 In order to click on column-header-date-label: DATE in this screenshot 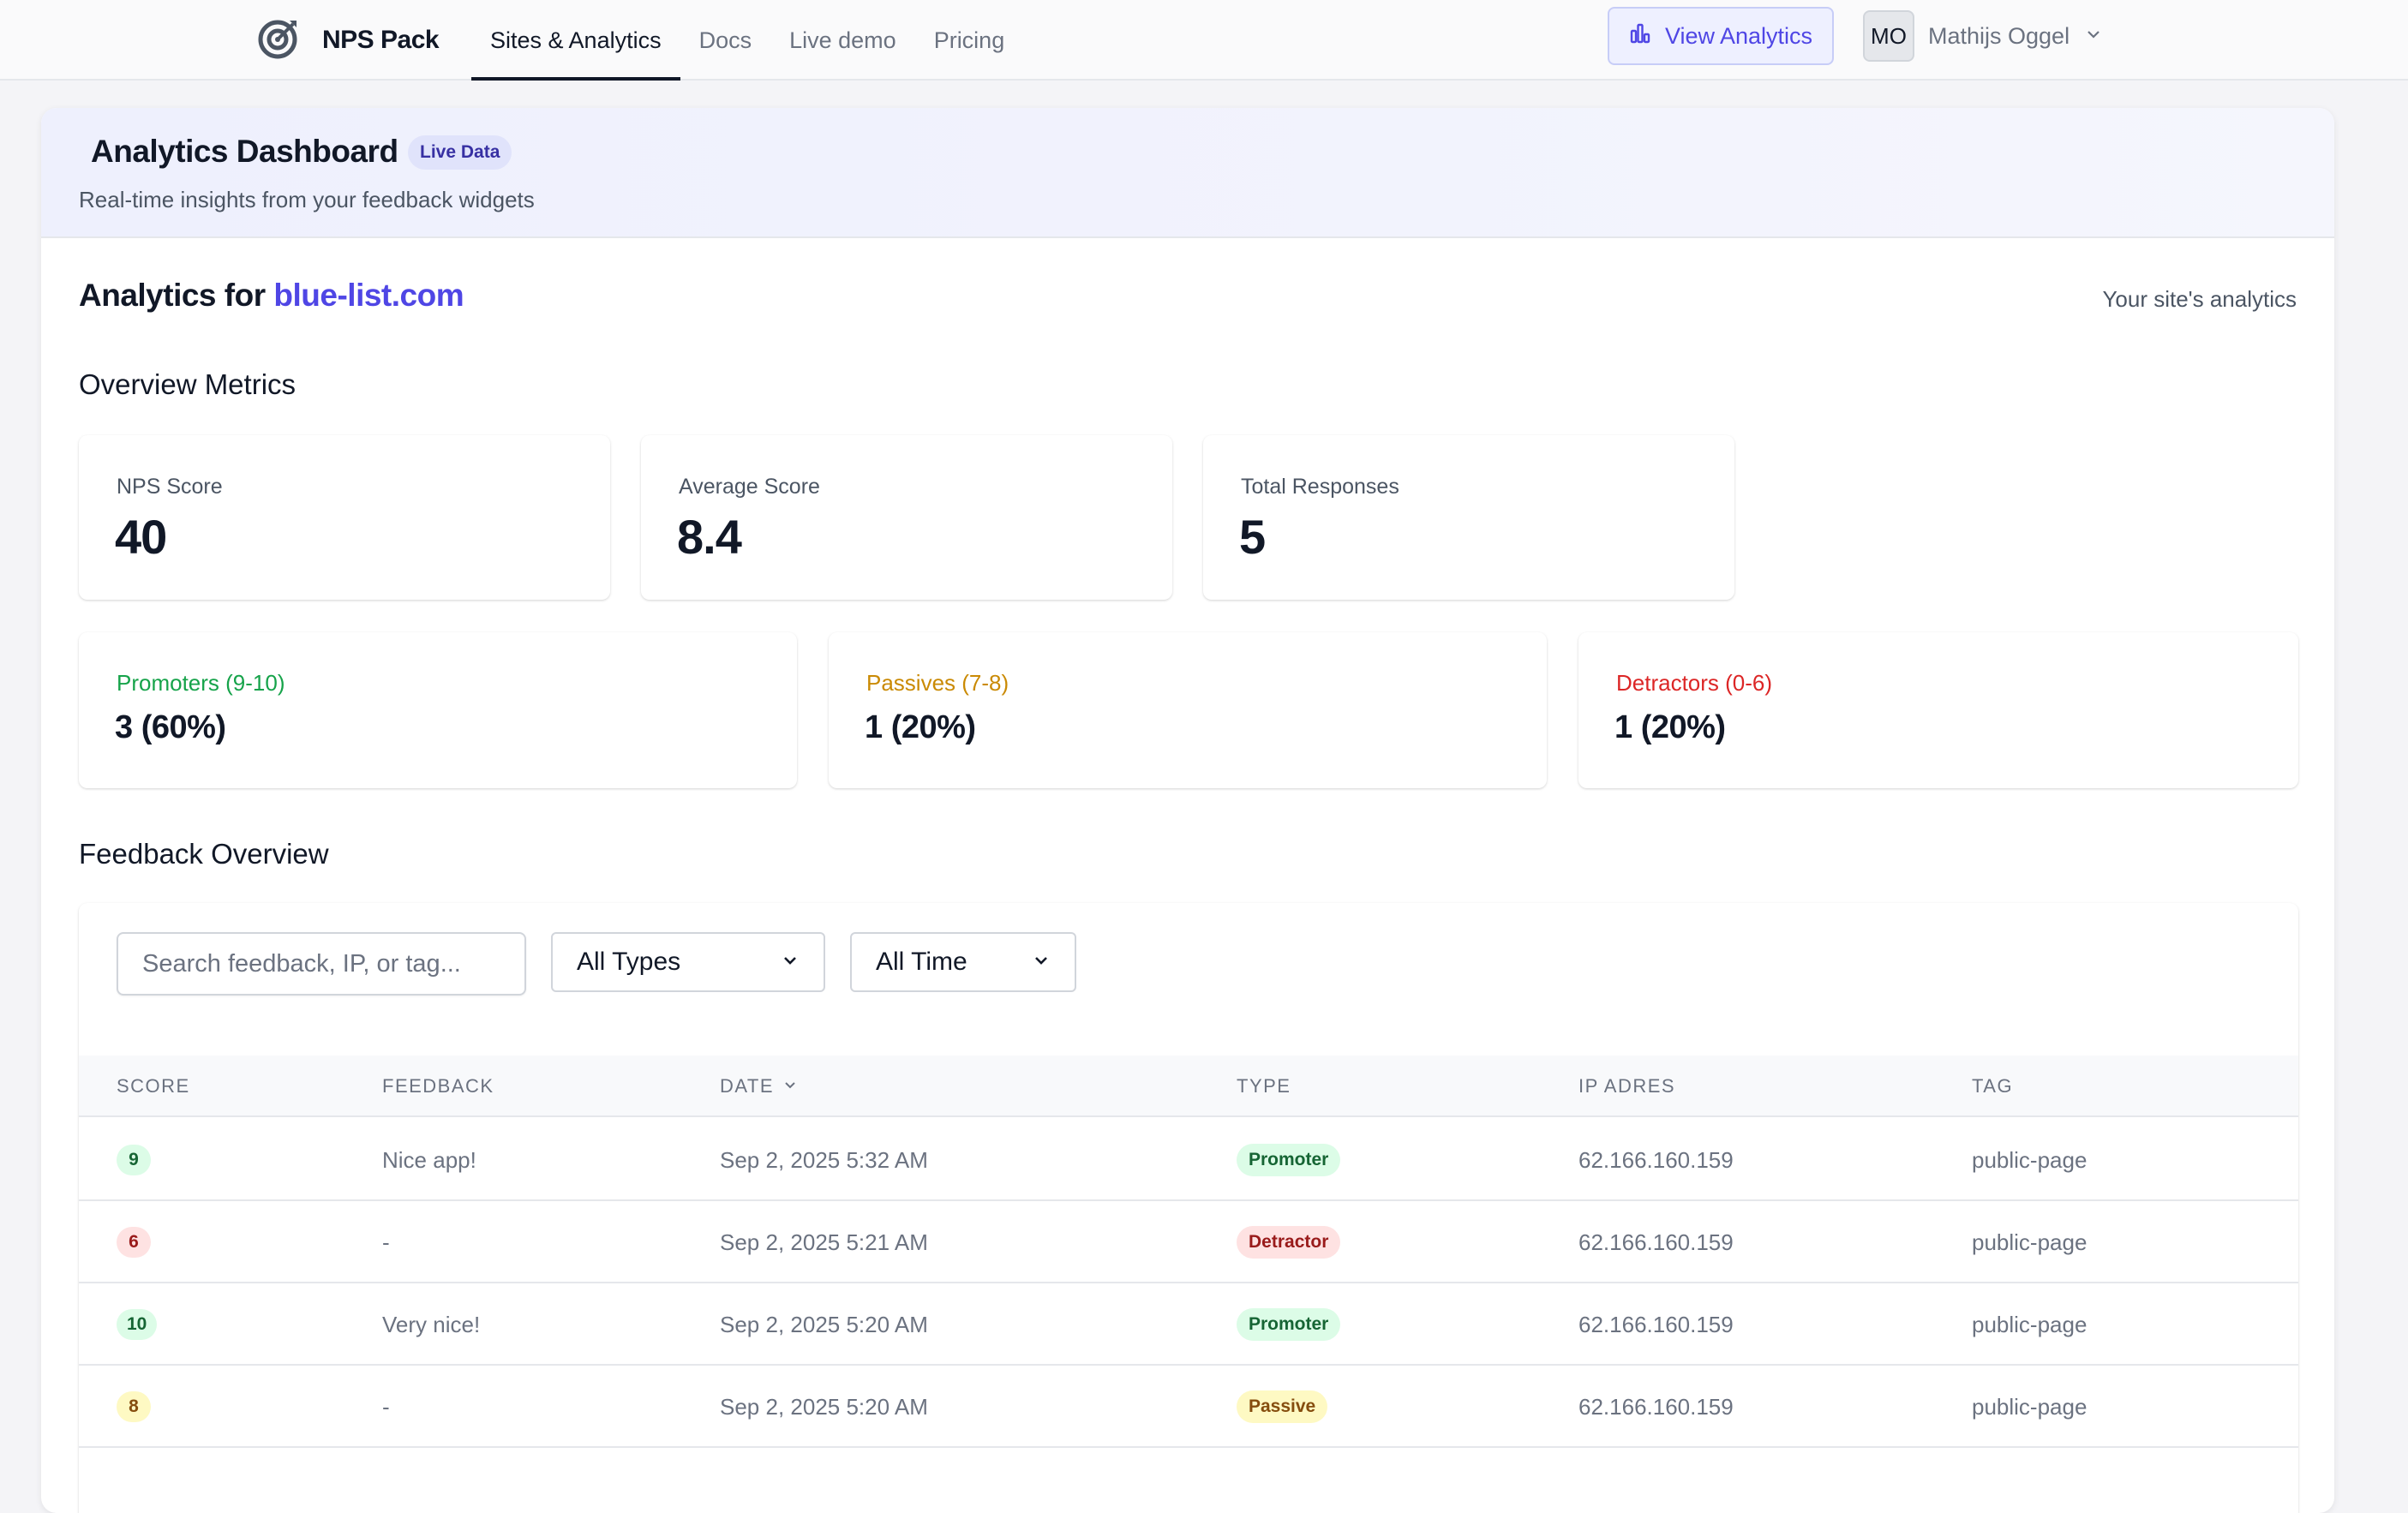, I will do `click(747, 1086)`.